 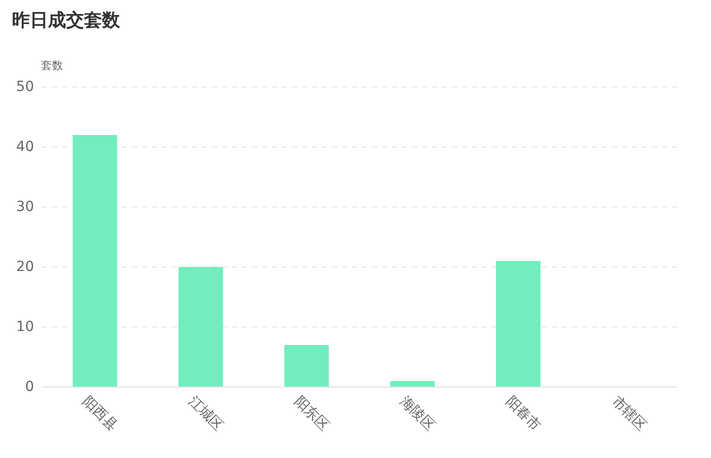 What do you see at coordinates (66, 20) in the screenshot?
I see `chart-title: 昨日成交套数` at bounding box center [66, 20].